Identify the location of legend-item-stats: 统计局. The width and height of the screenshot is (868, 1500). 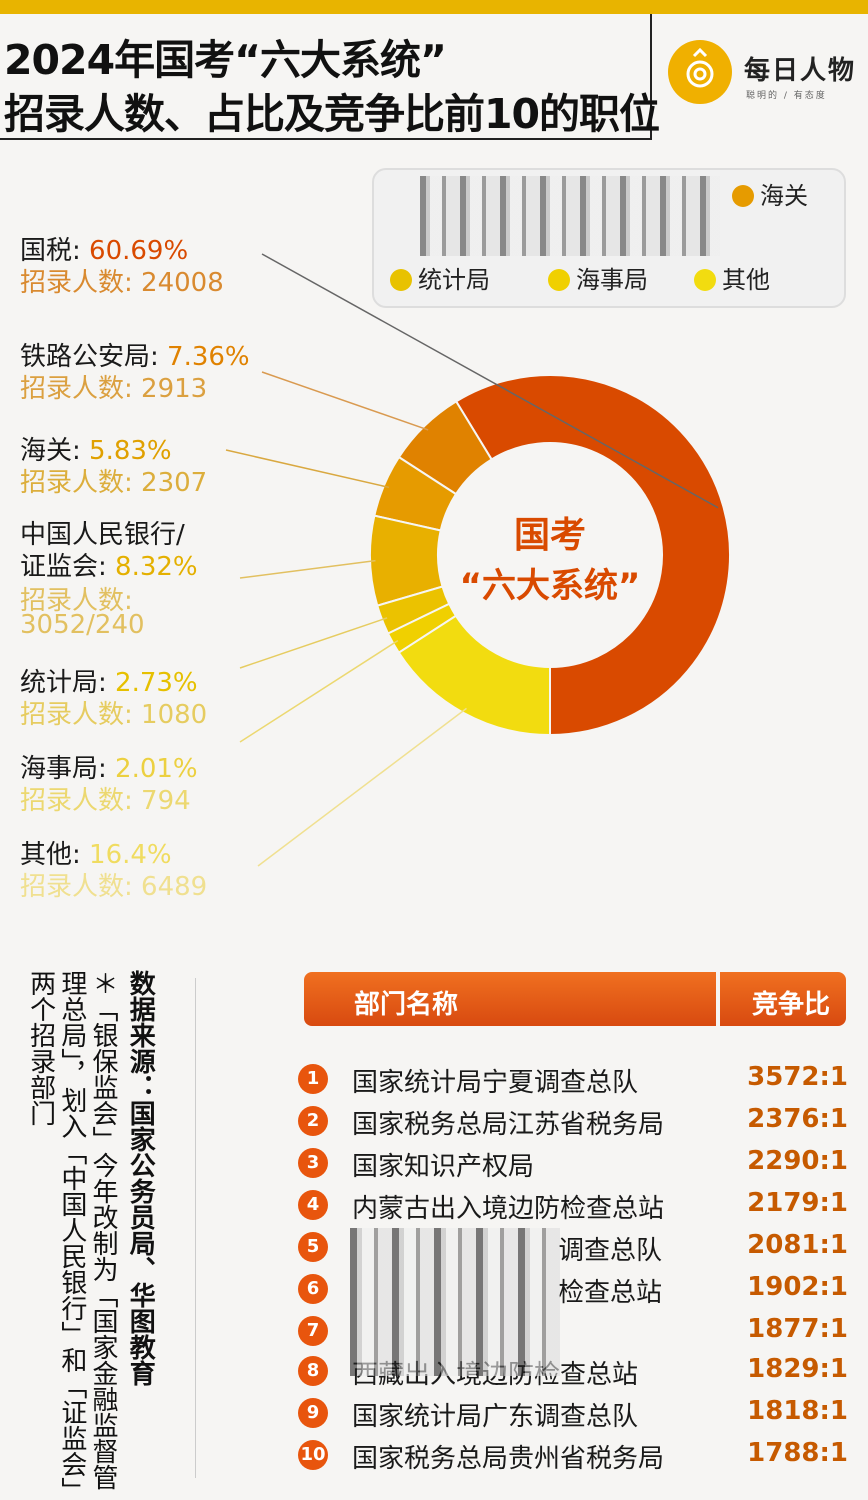
(440, 277).